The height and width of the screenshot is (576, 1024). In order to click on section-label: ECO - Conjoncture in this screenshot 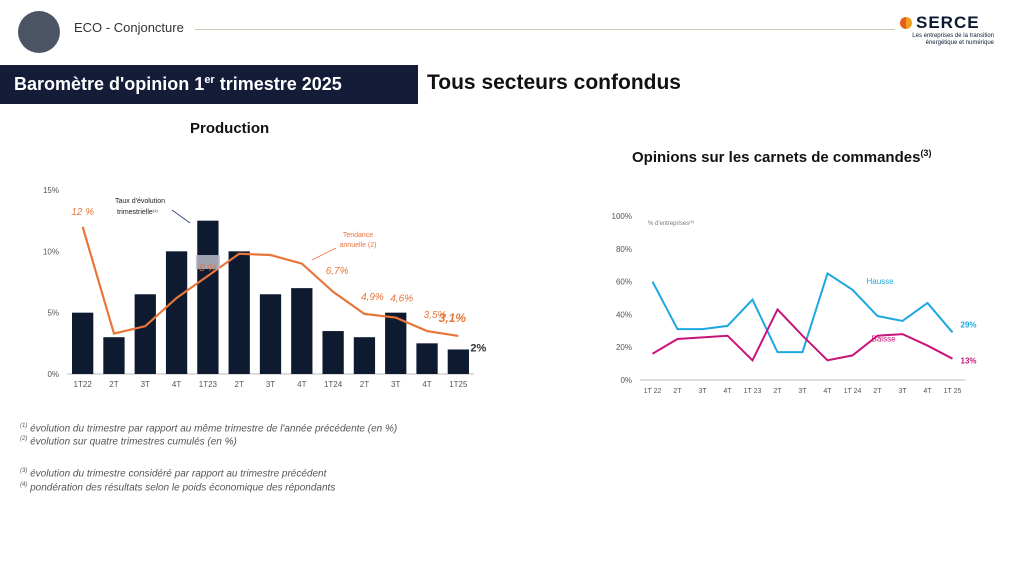, I will do `click(129, 27)`.